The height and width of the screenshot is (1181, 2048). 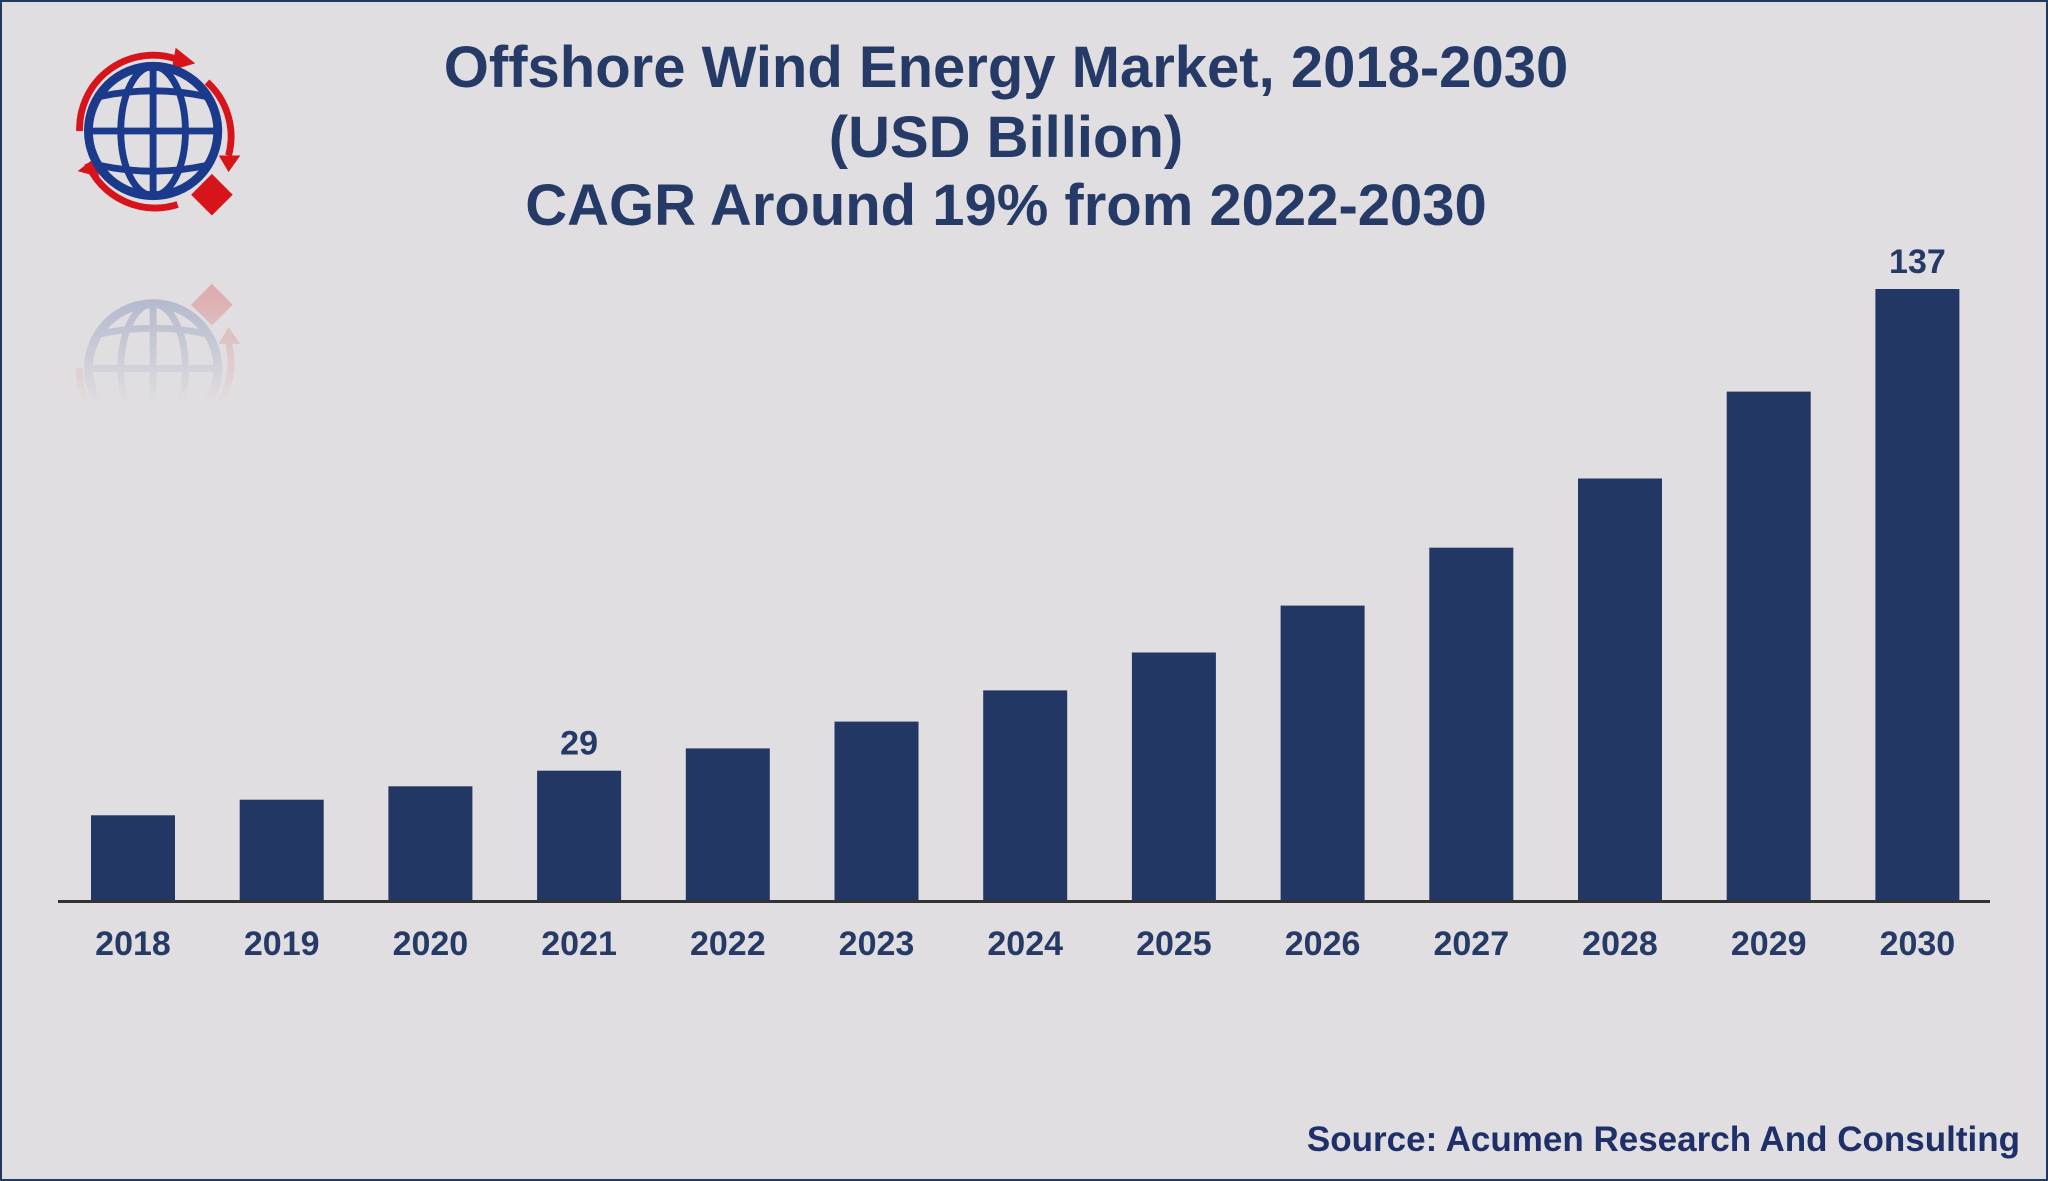 What do you see at coordinates (579, 944) in the screenshot?
I see `x-tick-label-2021: 2021` at bounding box center [579, 944].